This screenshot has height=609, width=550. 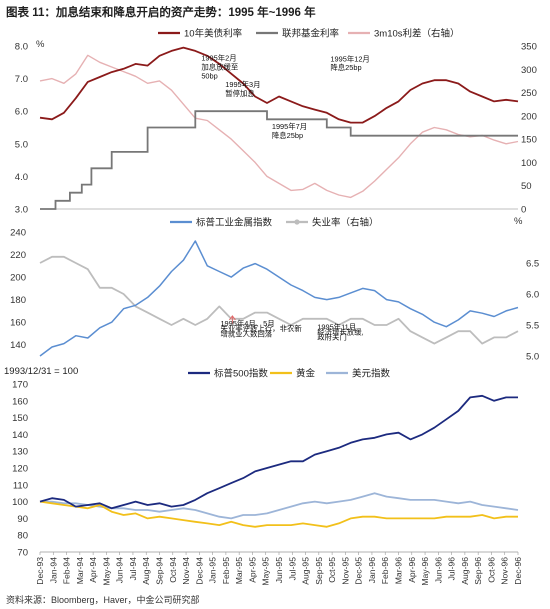 I want to click on p3-x-tick: Feb-94, so click(x=67, y=570).